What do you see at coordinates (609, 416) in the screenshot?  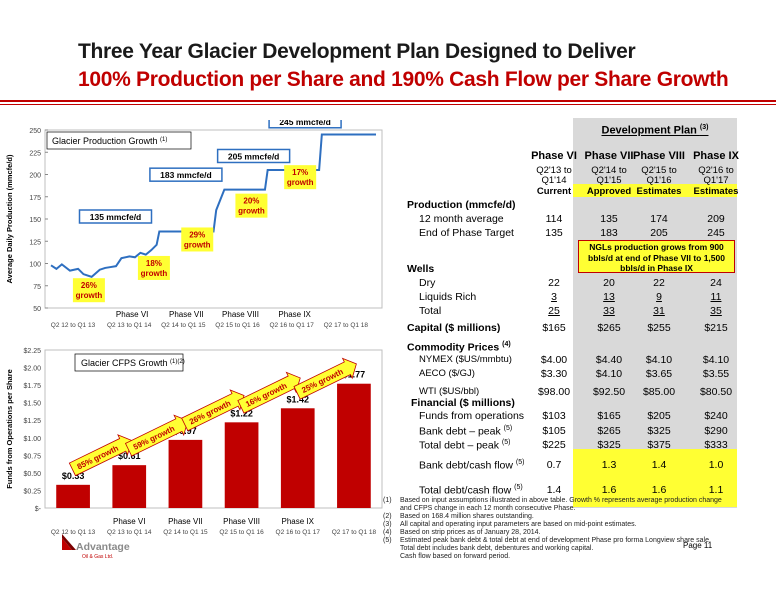 I see `cell-value: $165` at bounding box center [609, 416].